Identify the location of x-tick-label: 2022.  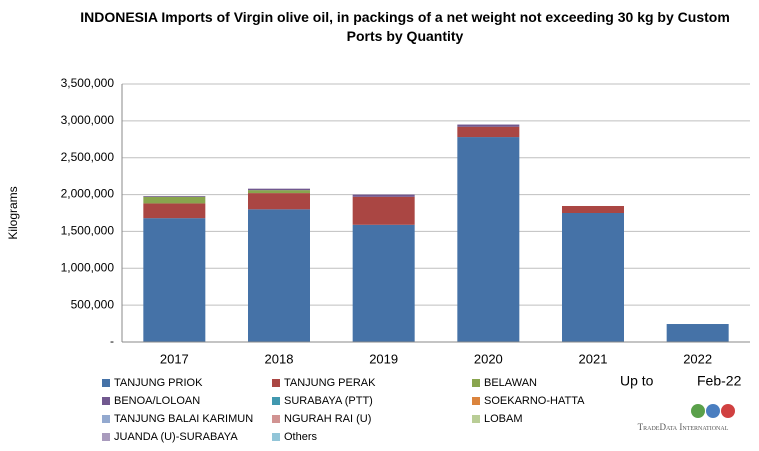
(697, 358).